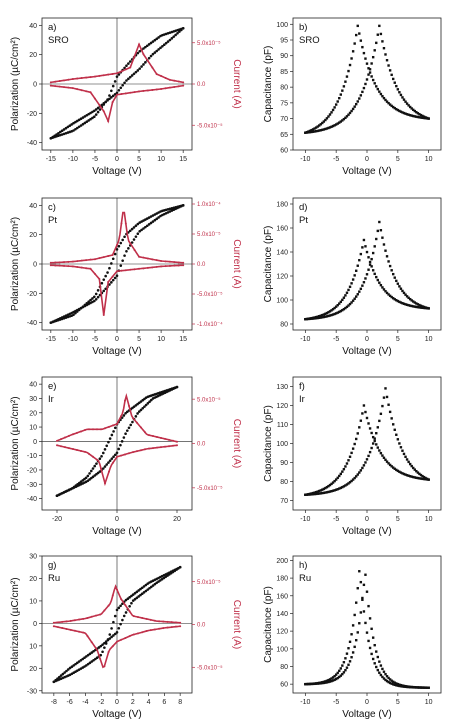 The image size is (474, 719). What do you see at coordinates (201, 626) in the screenshot?
I see `y2-tick-label: 0.0` at bounding box center [201, 626].